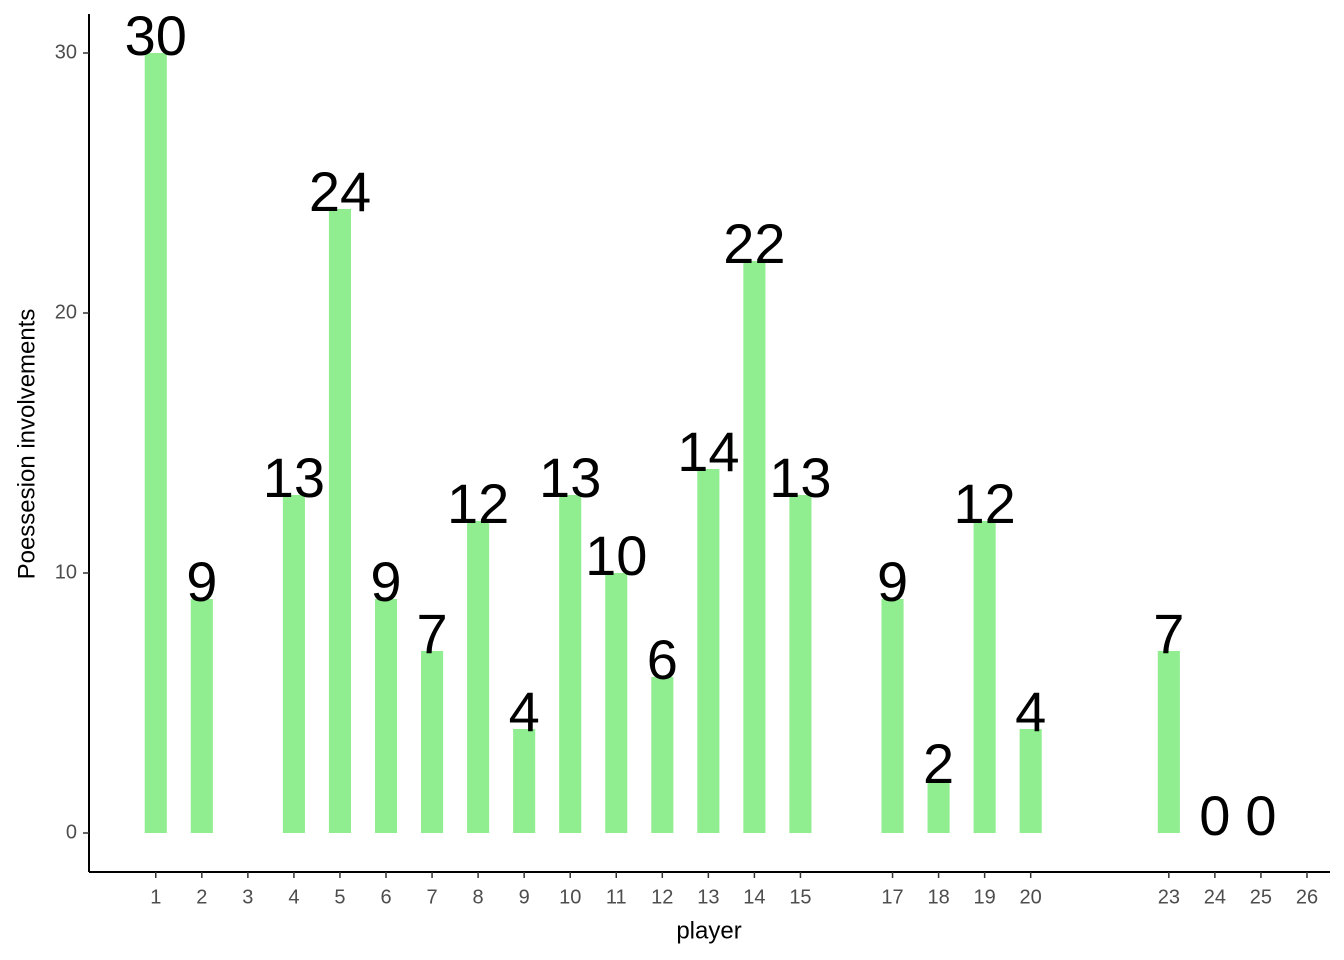 The image size is (1344, 960). I want to click on x-tick-label: 6, so click(385, 897).